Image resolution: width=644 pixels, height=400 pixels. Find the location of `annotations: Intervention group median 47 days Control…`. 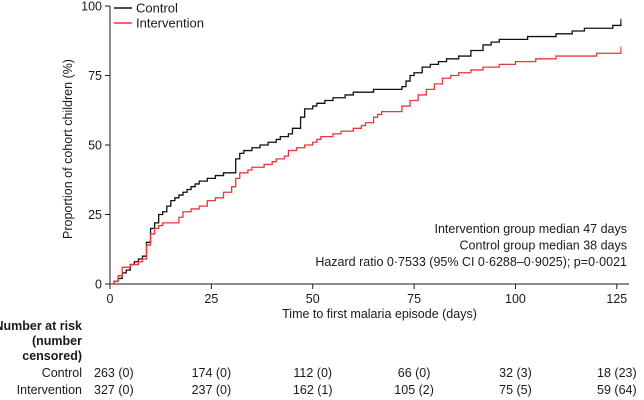

annotations: Intervention group median 47 days Control… is located at coordinates (471, 245).